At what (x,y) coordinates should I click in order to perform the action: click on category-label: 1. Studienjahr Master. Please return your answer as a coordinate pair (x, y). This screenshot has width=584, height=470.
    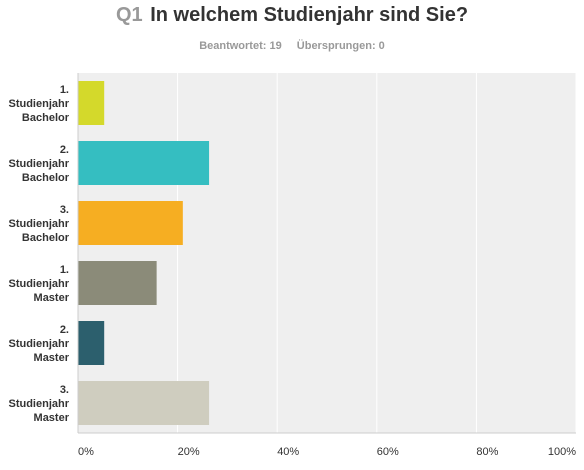
    Looking at the image, I should click on (38, 284).